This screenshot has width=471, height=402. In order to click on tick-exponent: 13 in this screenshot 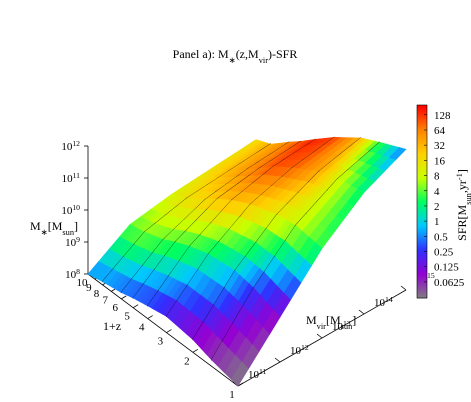, I will do `click(347, 323)`.